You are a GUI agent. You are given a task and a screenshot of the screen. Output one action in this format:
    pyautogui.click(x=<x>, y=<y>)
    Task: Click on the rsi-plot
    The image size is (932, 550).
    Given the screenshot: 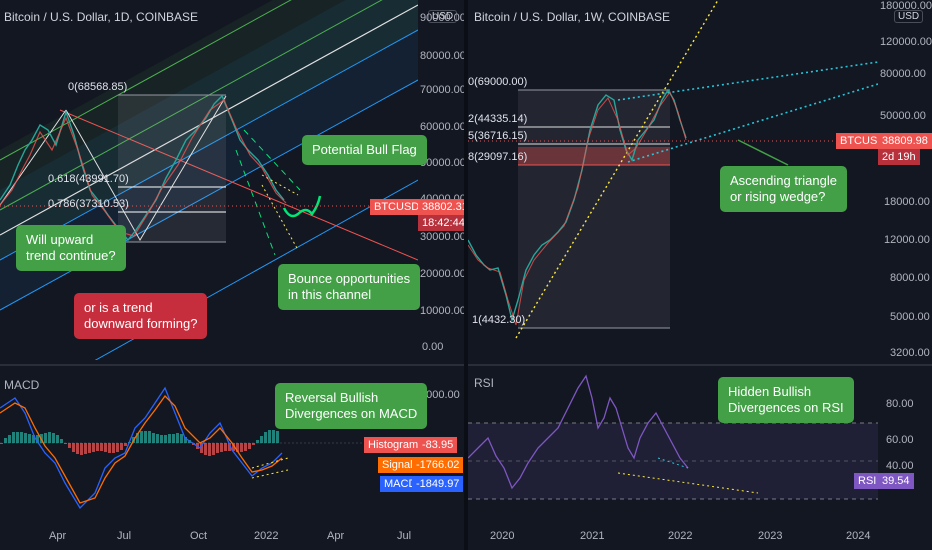 What is the action you would take?
    pyautogui.click(x=673, y=443)
    